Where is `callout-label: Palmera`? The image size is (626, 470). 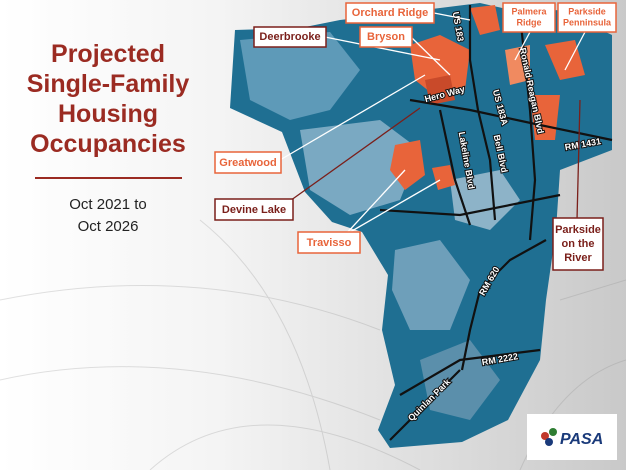 callout-label: Palmera is located at coordinates (529, 11).